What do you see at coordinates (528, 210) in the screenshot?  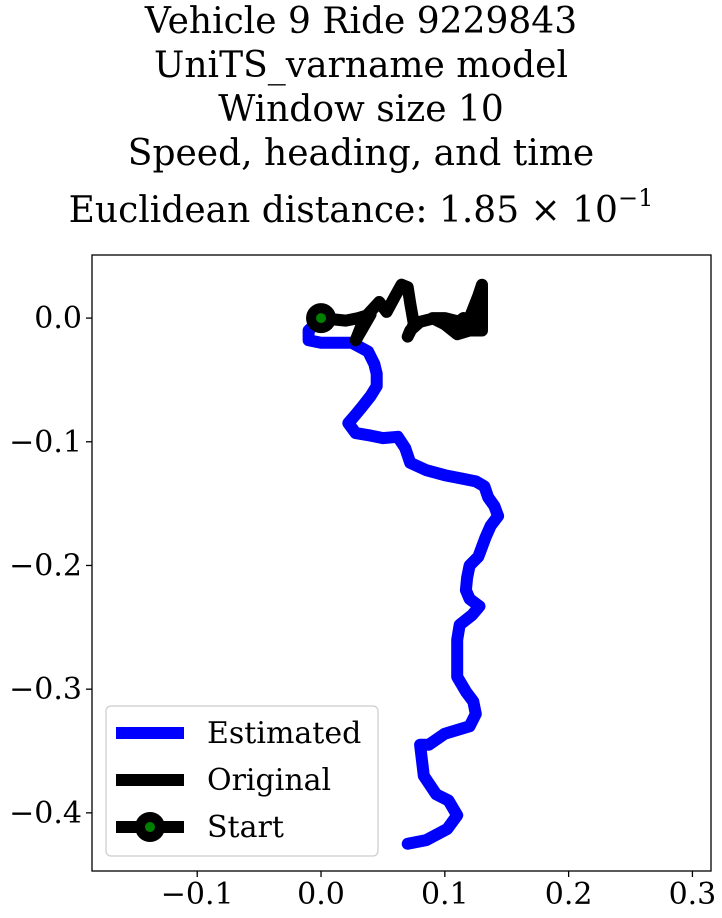 I see `distance-mantissa: 1.85 × 10` at bounding box center [528, 210].